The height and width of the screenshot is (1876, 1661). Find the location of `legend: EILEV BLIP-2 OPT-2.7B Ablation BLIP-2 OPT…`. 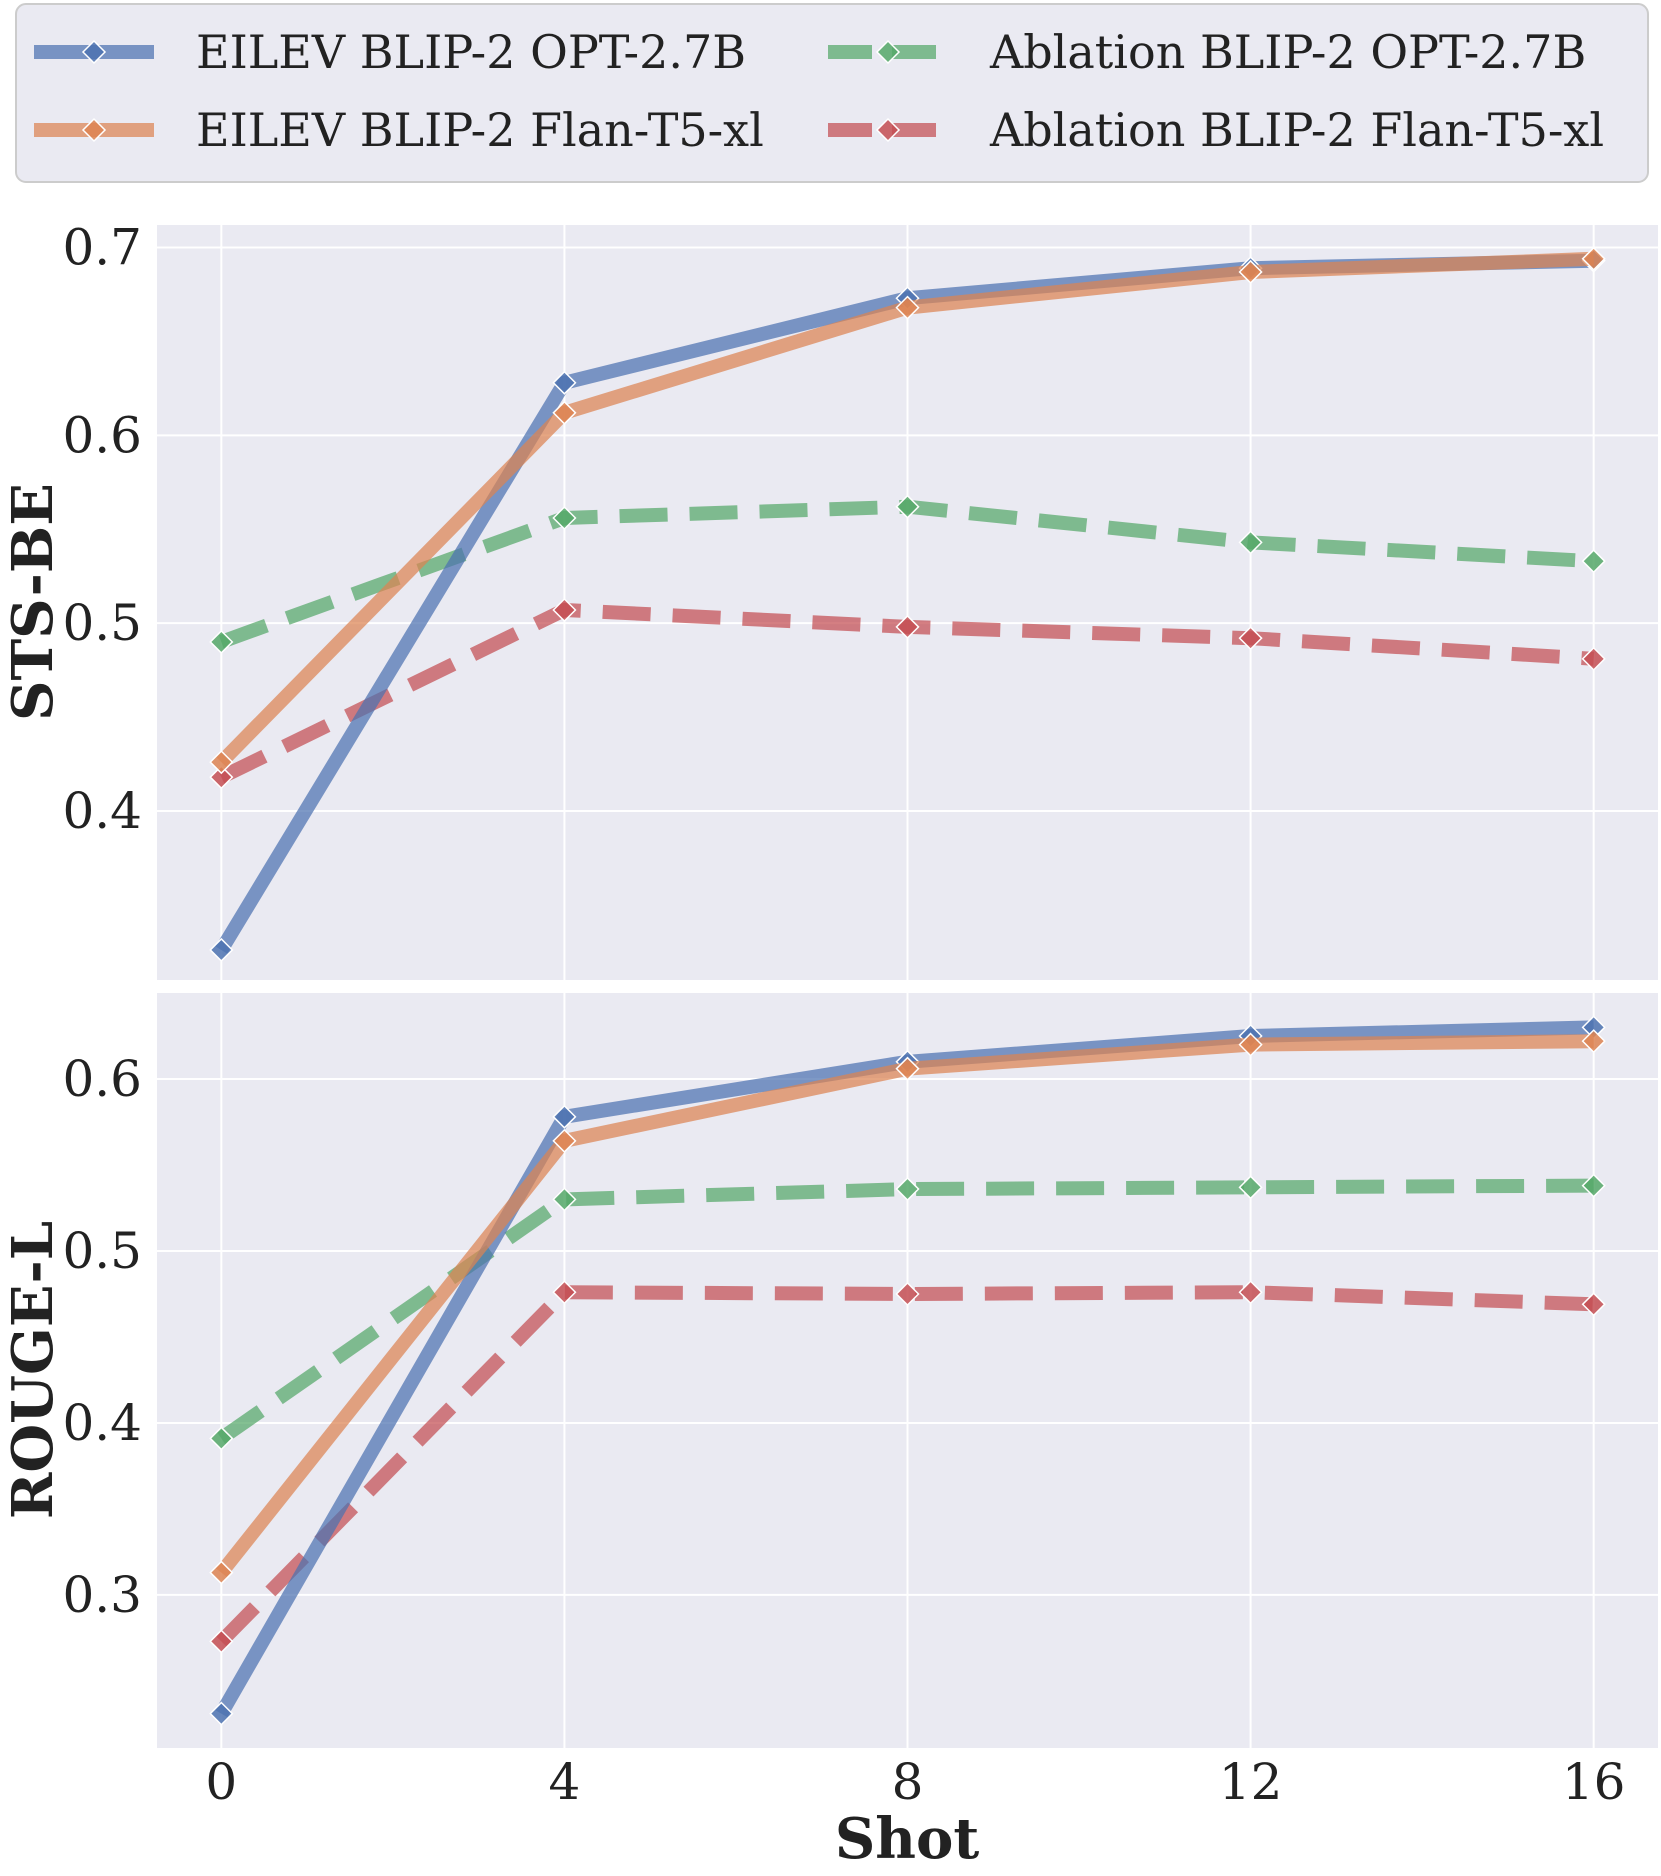

legend: EILEV BLIP-2 OPT-2.7B Ablation BLIP-2 OPT… is located at coordinates (832, 93).